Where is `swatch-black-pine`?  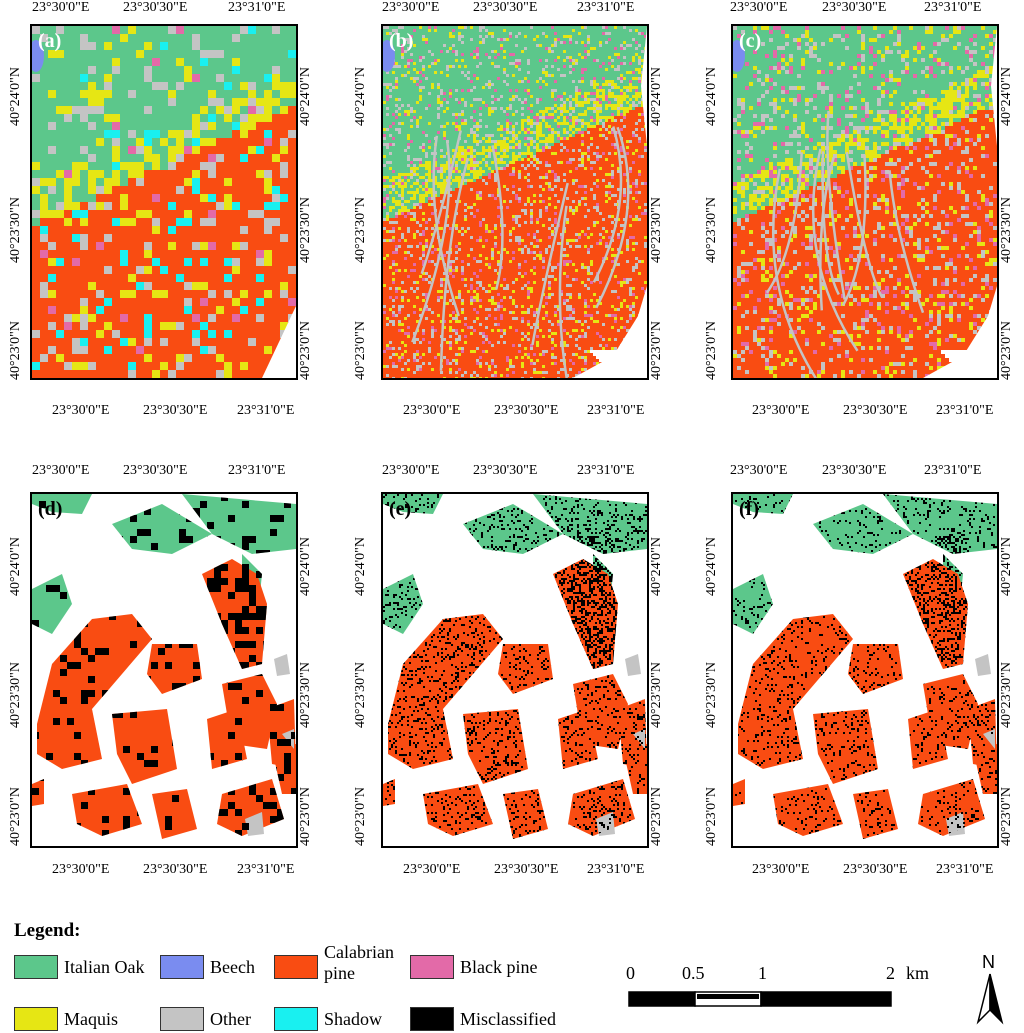
swatch-black-pine is located at coordinates (432, 967).